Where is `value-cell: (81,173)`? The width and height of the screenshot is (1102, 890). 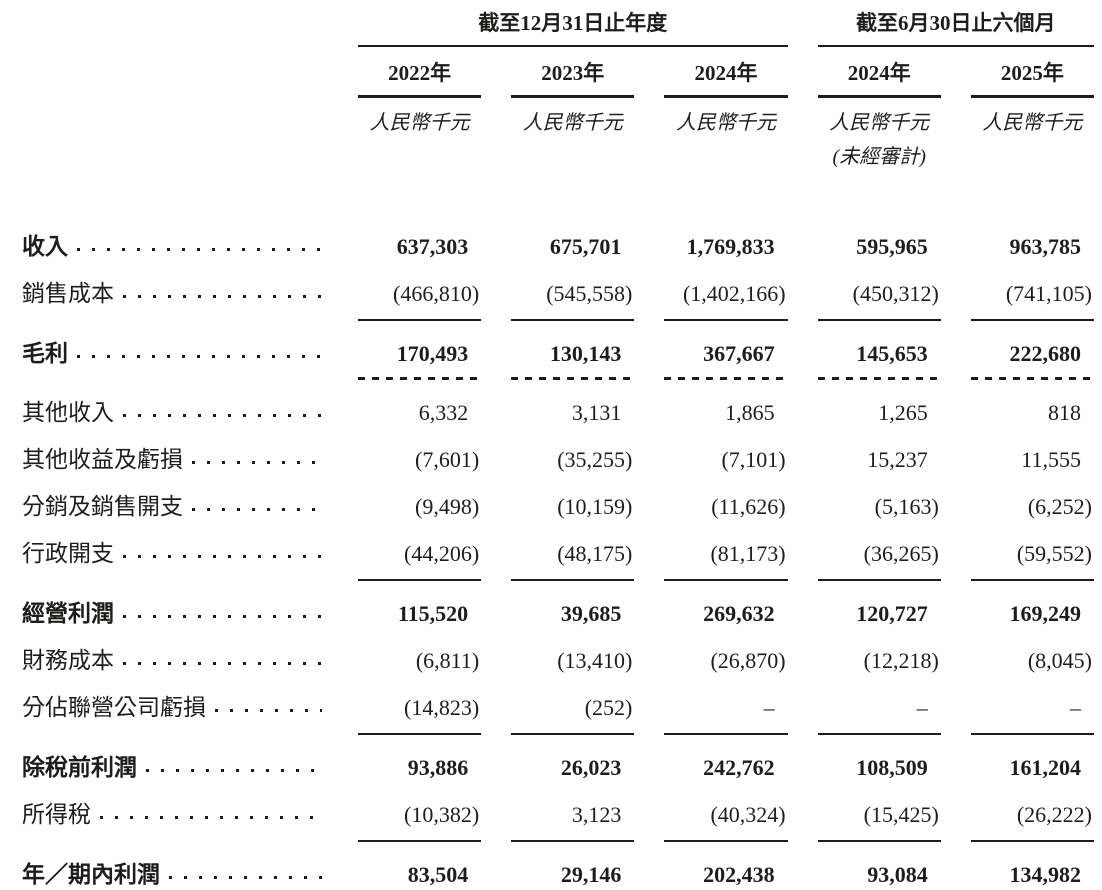 value-cell: (81,173) is located at coordinates (726, 560).